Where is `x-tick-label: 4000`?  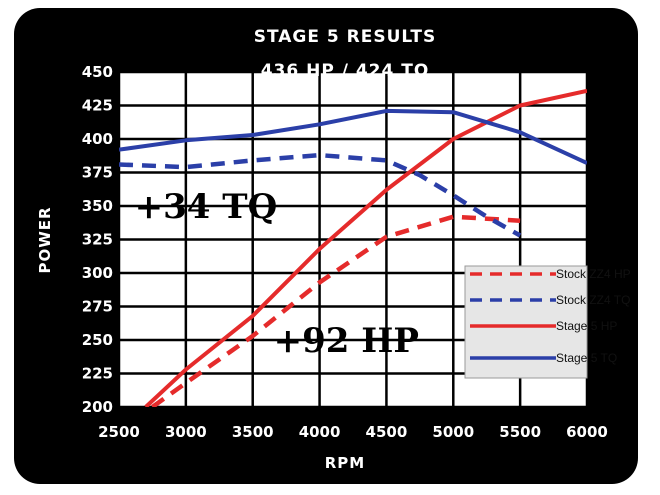 x-tick-label: 4000 is located at coordinates (320, 432).